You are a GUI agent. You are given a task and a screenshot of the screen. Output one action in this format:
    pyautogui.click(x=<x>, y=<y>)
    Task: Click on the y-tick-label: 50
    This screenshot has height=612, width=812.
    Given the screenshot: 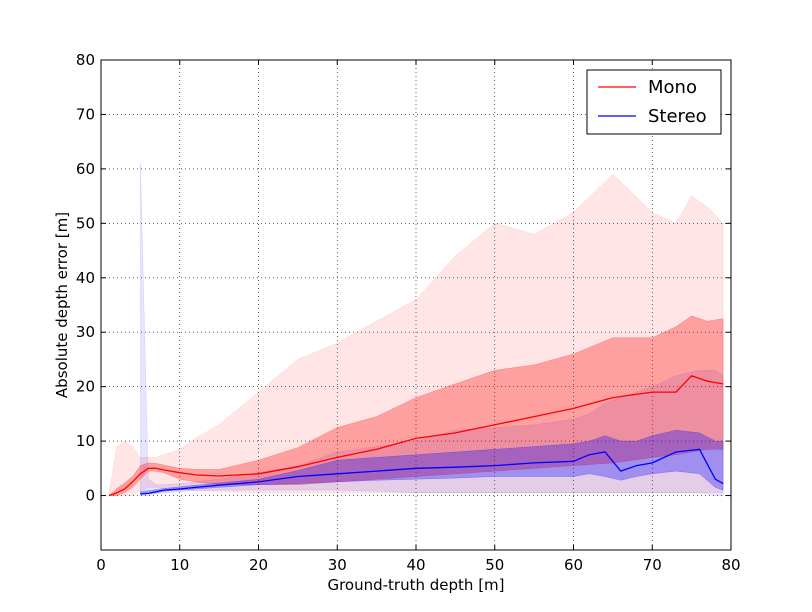 What is the action you would take?
    pyautogui.click(x=85, y=223)
    